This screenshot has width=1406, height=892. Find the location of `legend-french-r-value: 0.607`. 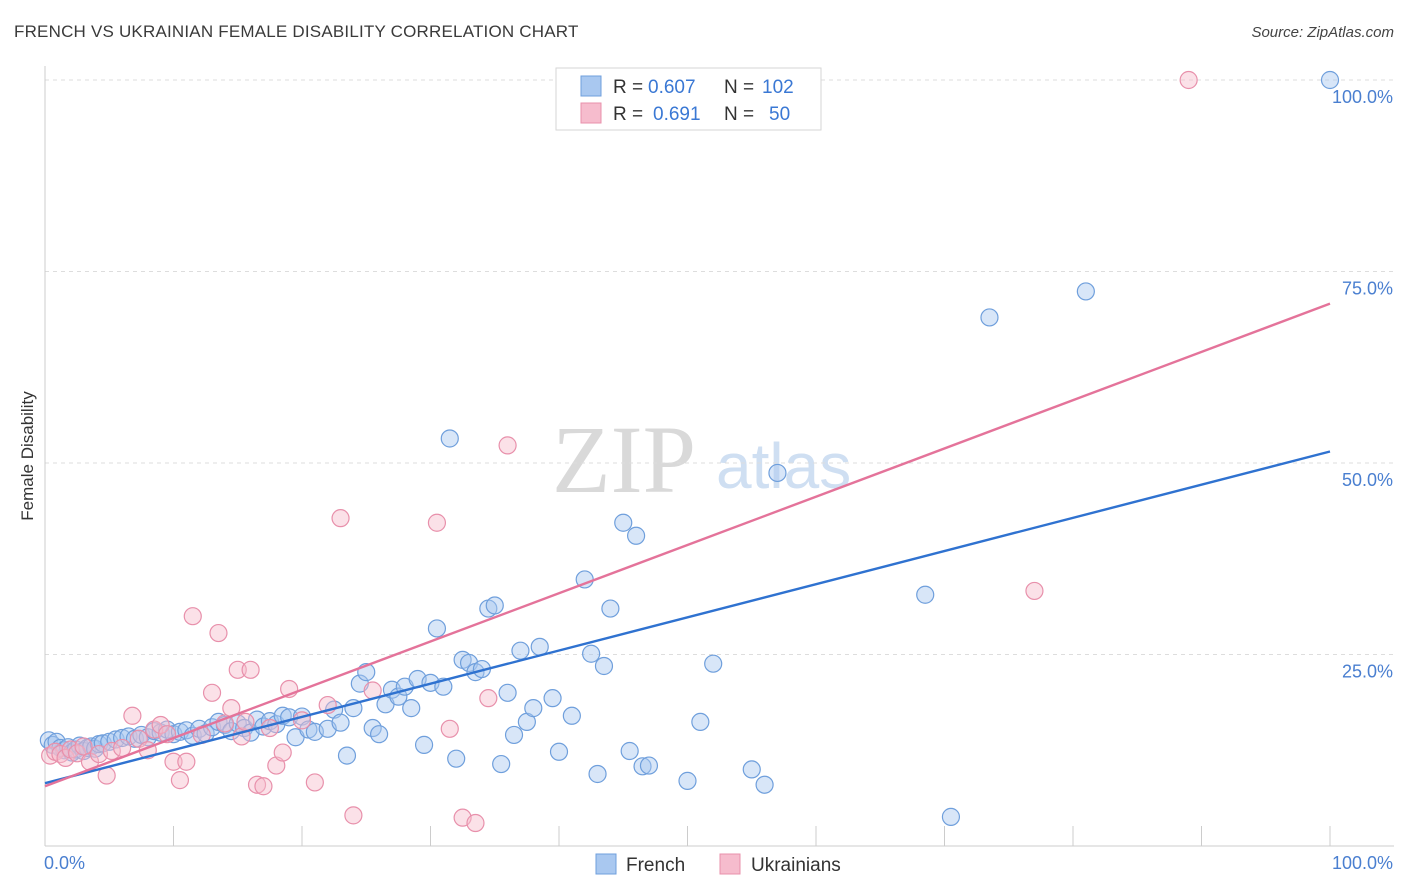

legend-french-r-value: 0.607 is located at coordinates (672, 87).